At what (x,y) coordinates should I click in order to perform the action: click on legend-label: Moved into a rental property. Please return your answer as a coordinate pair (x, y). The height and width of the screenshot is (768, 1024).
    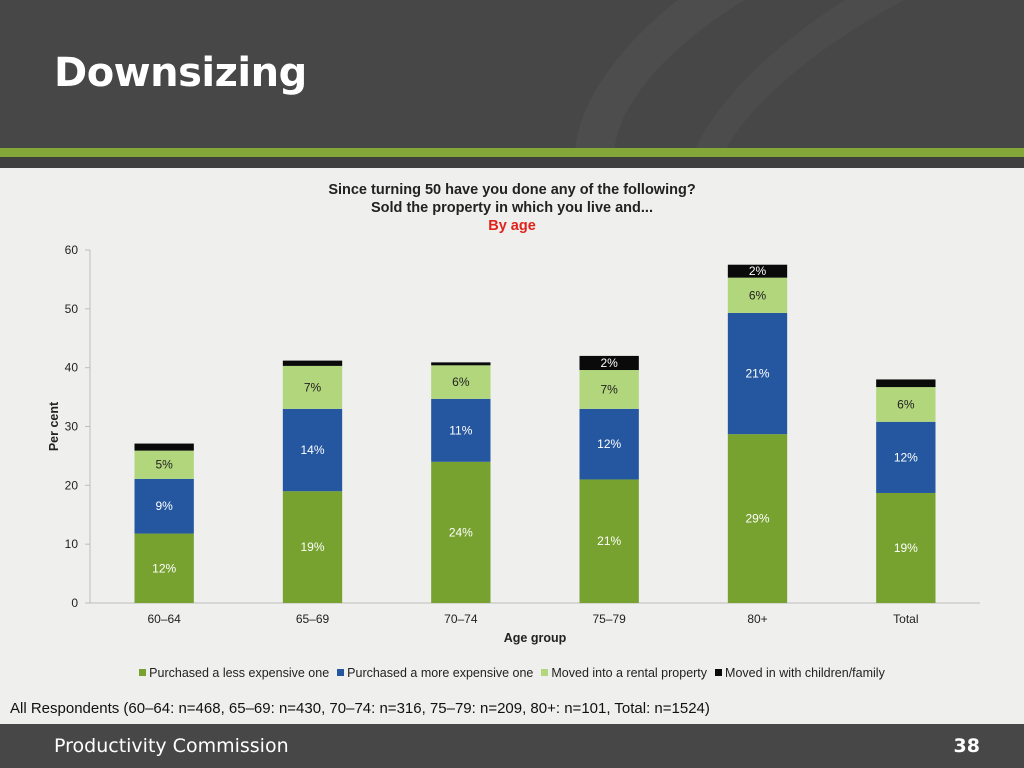
    Looking at the image, I should click on (629, 673).